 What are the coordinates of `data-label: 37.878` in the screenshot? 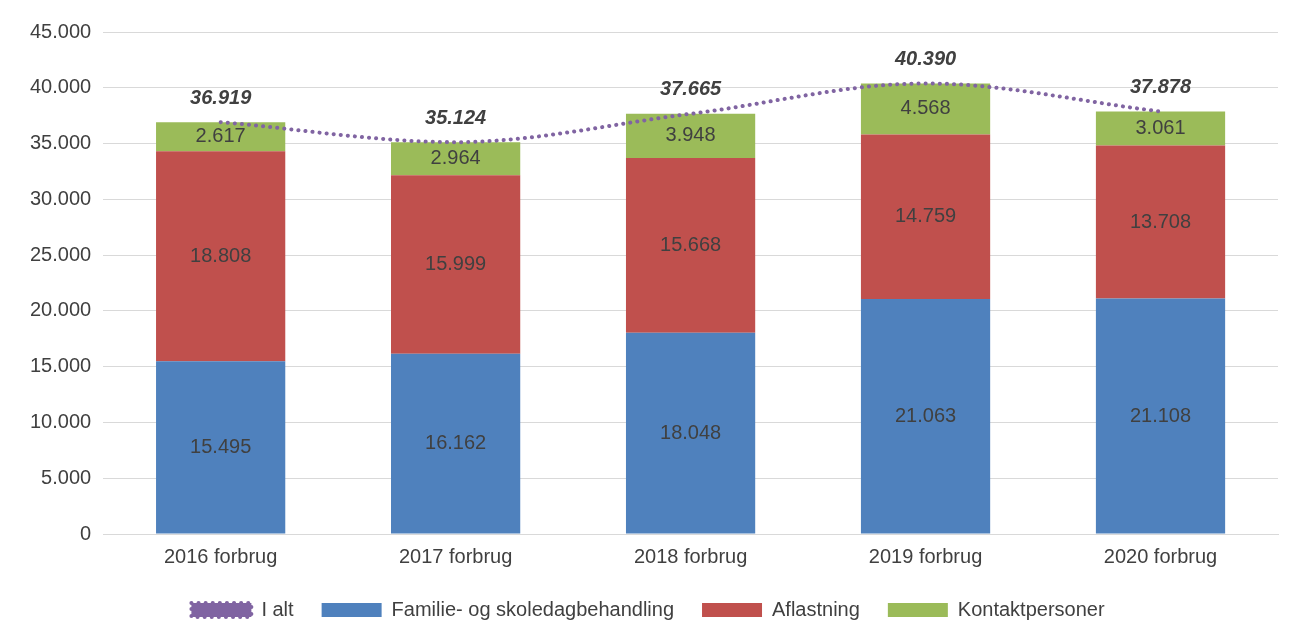 It's located at (1160, 85).